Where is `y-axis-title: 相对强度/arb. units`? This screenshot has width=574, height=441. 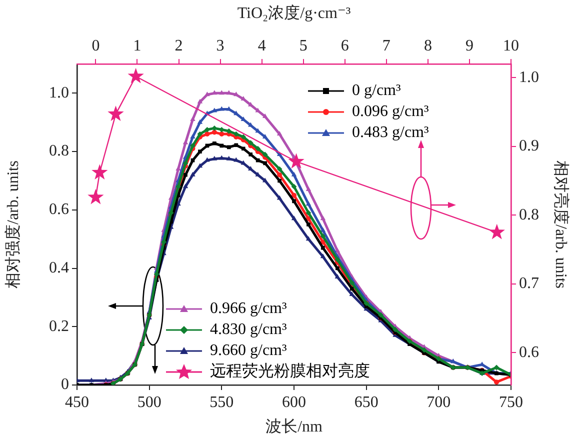
y-axis-title: 相对强度/arb. units is located at coordinates (13, 224).